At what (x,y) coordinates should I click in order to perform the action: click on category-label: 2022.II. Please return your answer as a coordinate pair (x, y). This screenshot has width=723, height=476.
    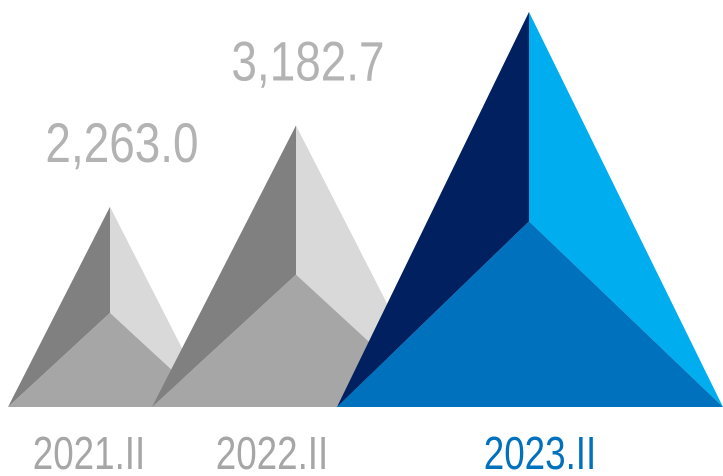
    Looking at the image, I should click on (272, 451).